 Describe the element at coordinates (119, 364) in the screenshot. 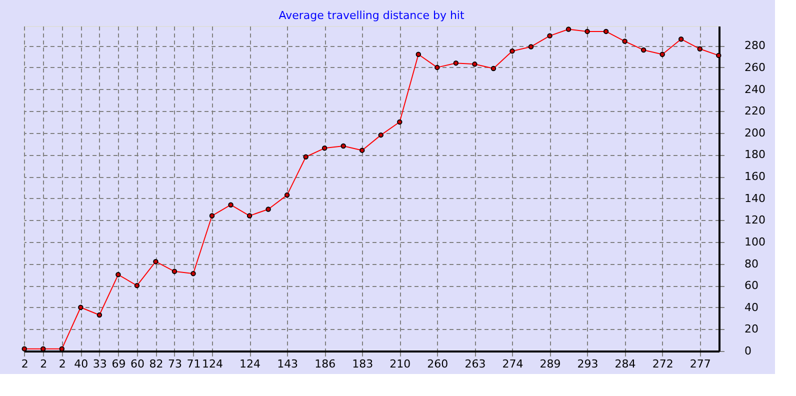

I see `x-tick-label: 69` at that location.